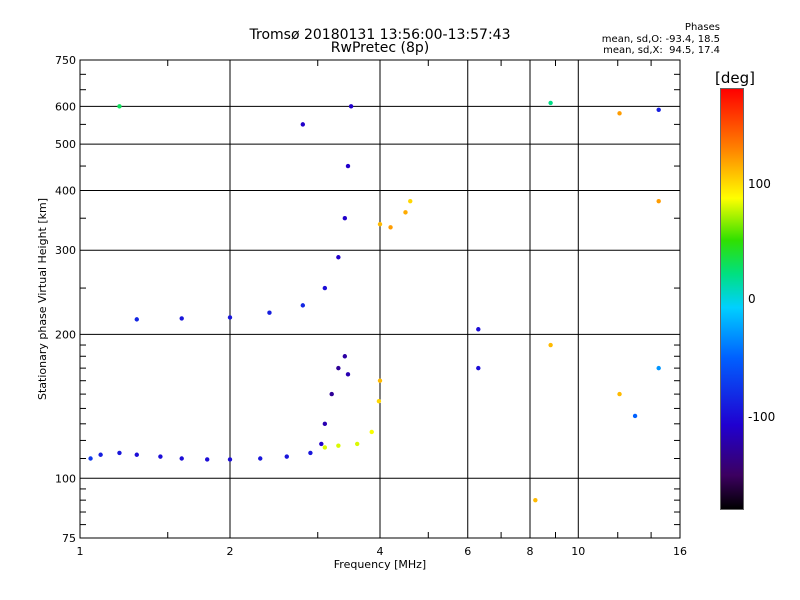  I want to click on phases-stats-x: mean, sd,X: 94.5, 17.4, so click(661, 50).